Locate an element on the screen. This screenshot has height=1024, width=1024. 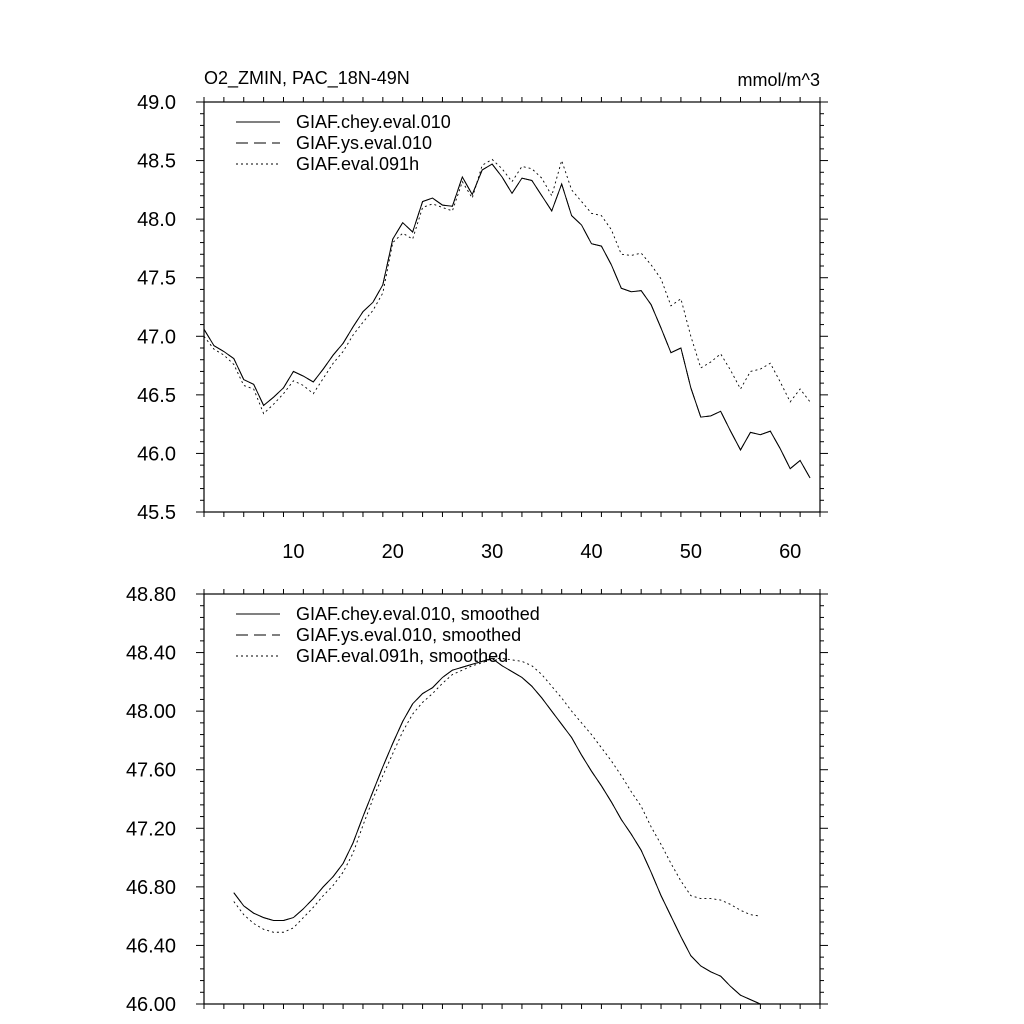
legend-label: GIAF.ys.eval.010 is located at coordinates (364, 143).